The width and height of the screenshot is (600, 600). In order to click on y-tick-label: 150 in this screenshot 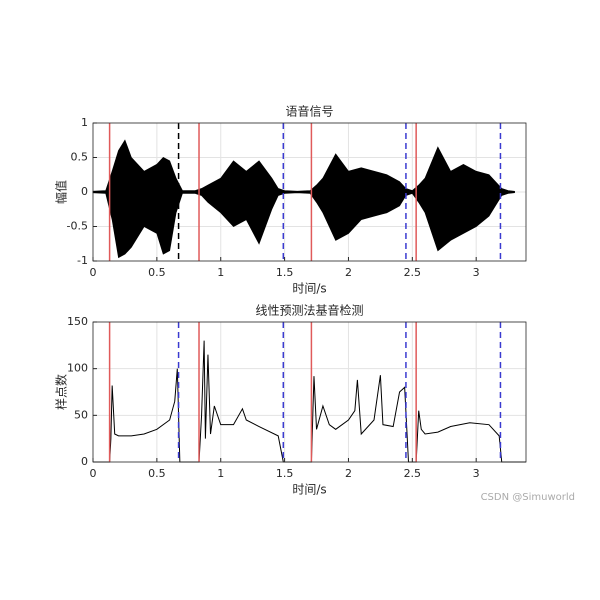, I will do `click(77, 321)`.